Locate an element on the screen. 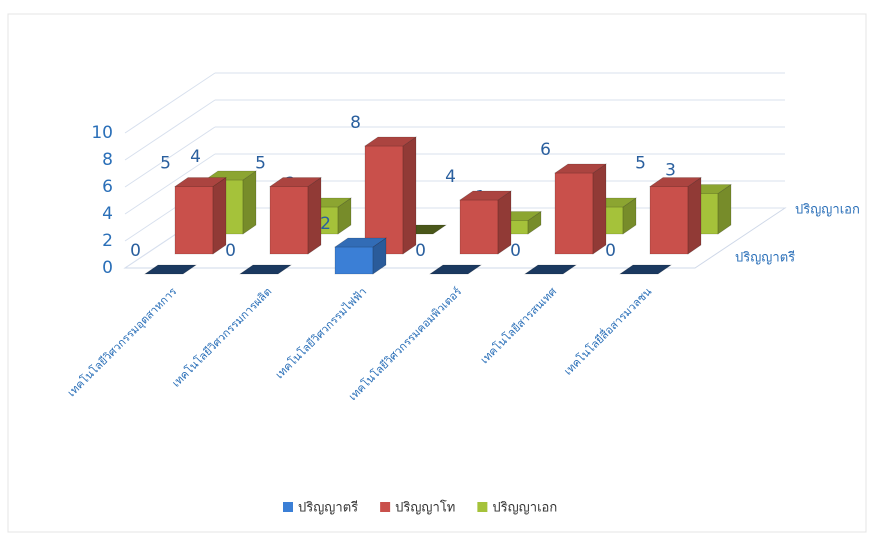  y-tick-label: 8 is located at coordinates (107, 160).